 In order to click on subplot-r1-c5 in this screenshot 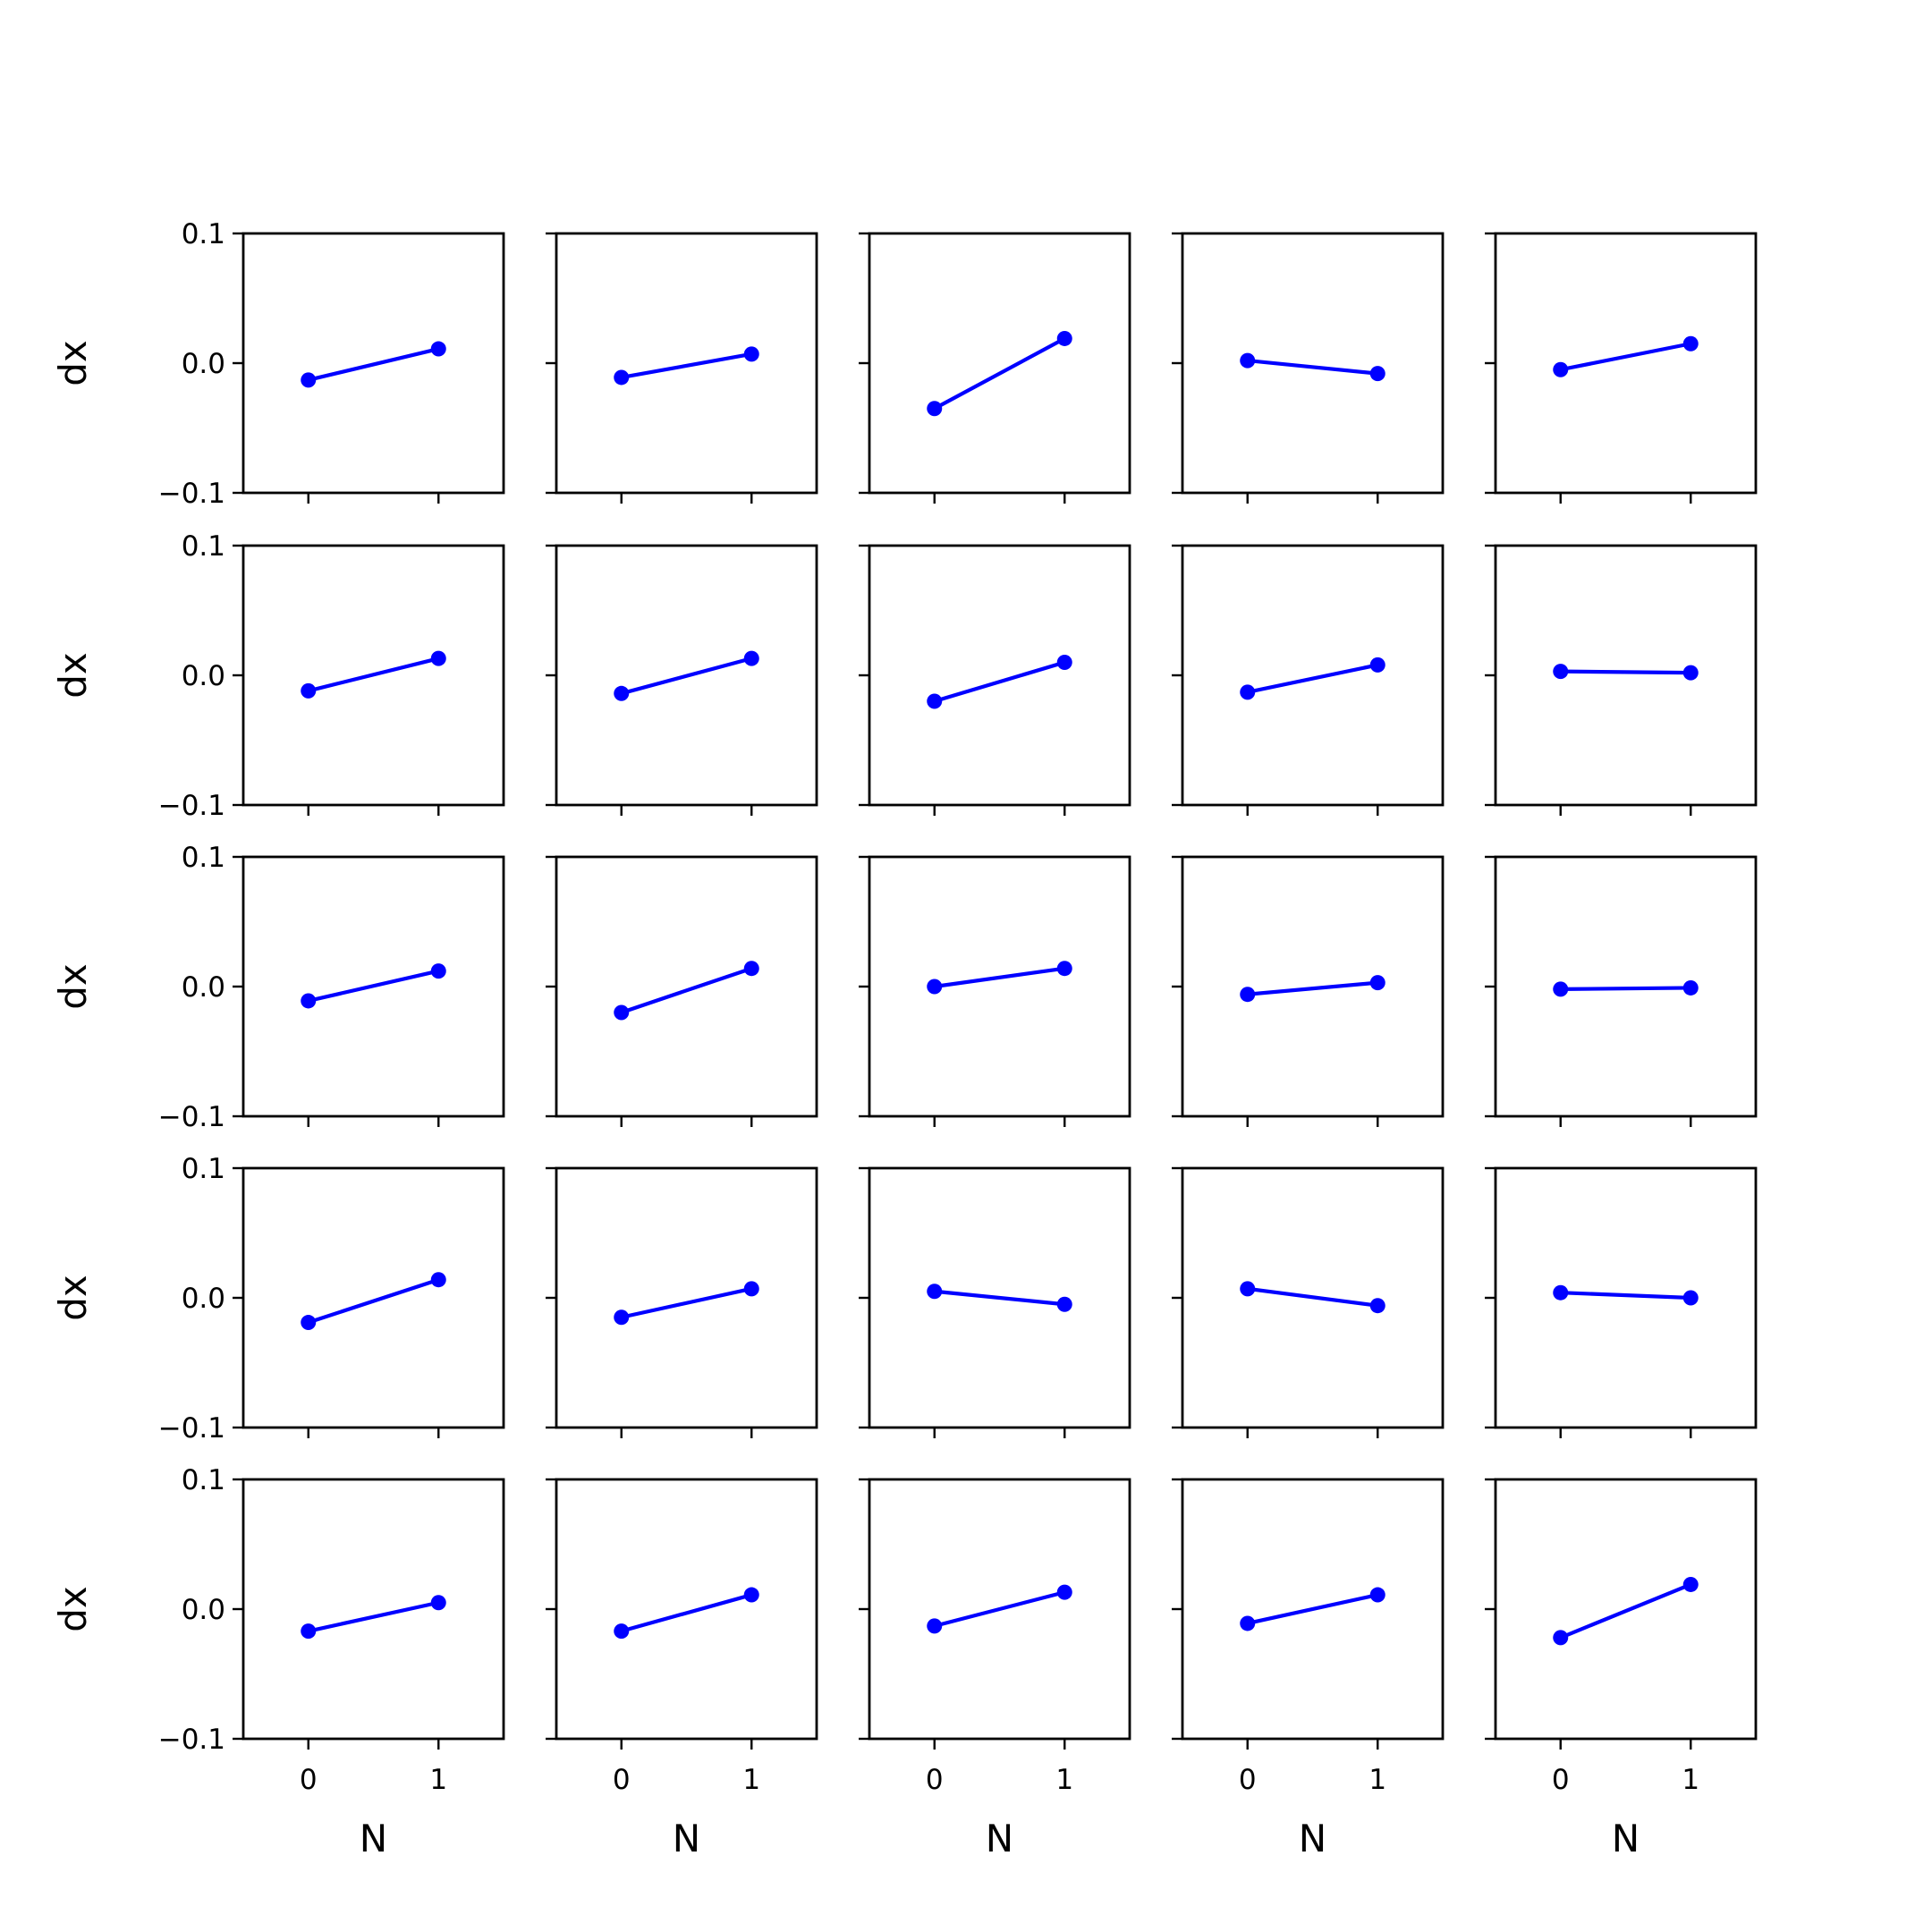, I will do `click(1621, 368)`.